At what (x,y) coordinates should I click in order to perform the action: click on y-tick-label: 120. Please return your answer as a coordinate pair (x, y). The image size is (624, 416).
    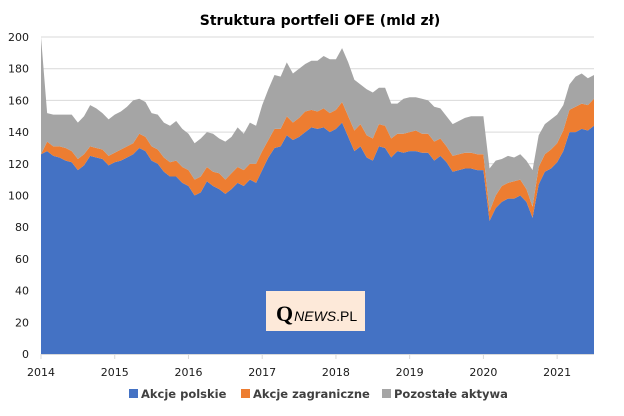
    Looking at the image, I should click on (18, 164).